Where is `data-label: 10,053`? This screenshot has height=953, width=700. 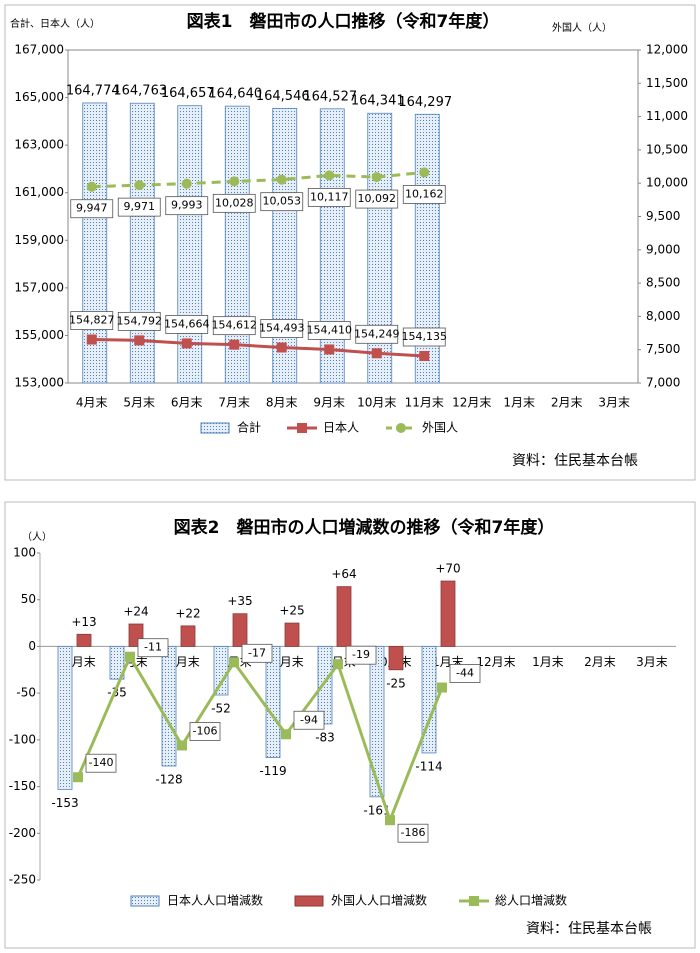
data-label: 10,053 is located at coordinates (282, 201).